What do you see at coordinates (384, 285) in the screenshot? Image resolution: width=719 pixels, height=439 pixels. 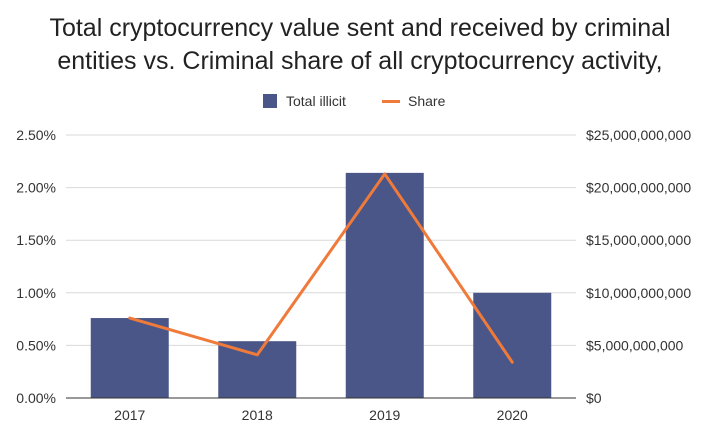 I see `bar-2019` at bounding box center [384, 285].